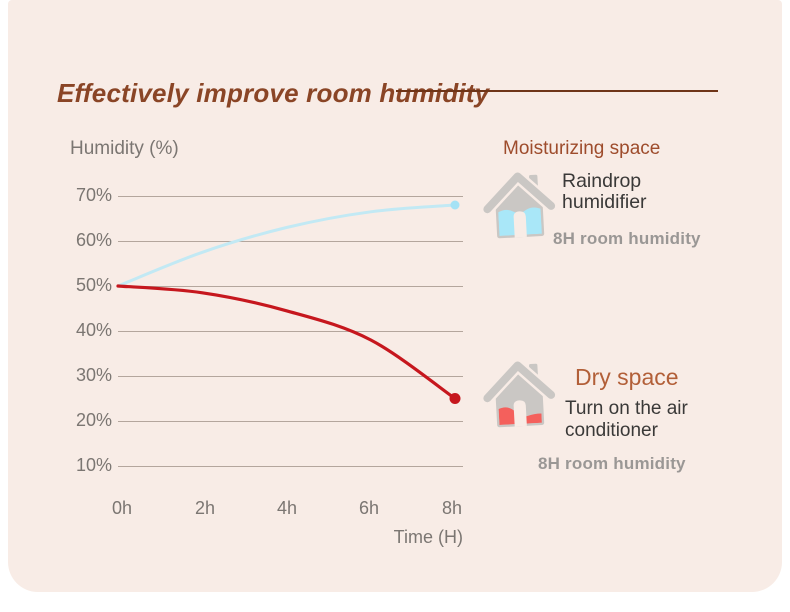 The height and width of the screenshot is (612, 790). I want to click on house-raindrop-icon, so click(519, 204).